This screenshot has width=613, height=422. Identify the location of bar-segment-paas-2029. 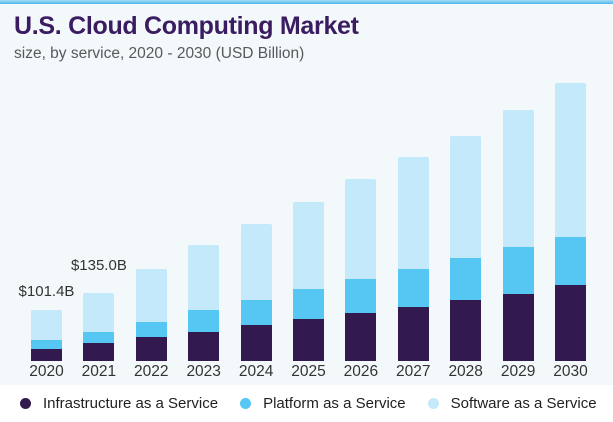
(518, 270).